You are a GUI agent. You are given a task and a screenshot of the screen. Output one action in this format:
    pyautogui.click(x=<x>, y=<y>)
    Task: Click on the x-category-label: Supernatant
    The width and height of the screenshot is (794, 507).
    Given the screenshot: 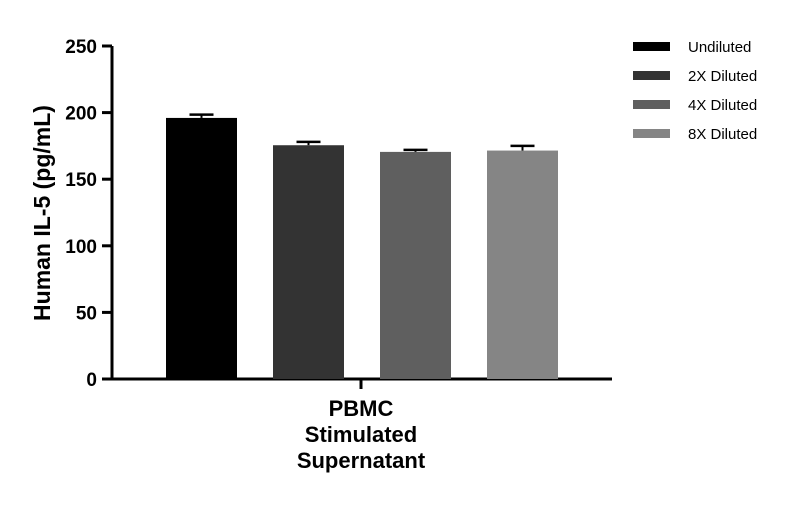 What is the action you would take?
    pyautogui.click(x=361, y=460)
    